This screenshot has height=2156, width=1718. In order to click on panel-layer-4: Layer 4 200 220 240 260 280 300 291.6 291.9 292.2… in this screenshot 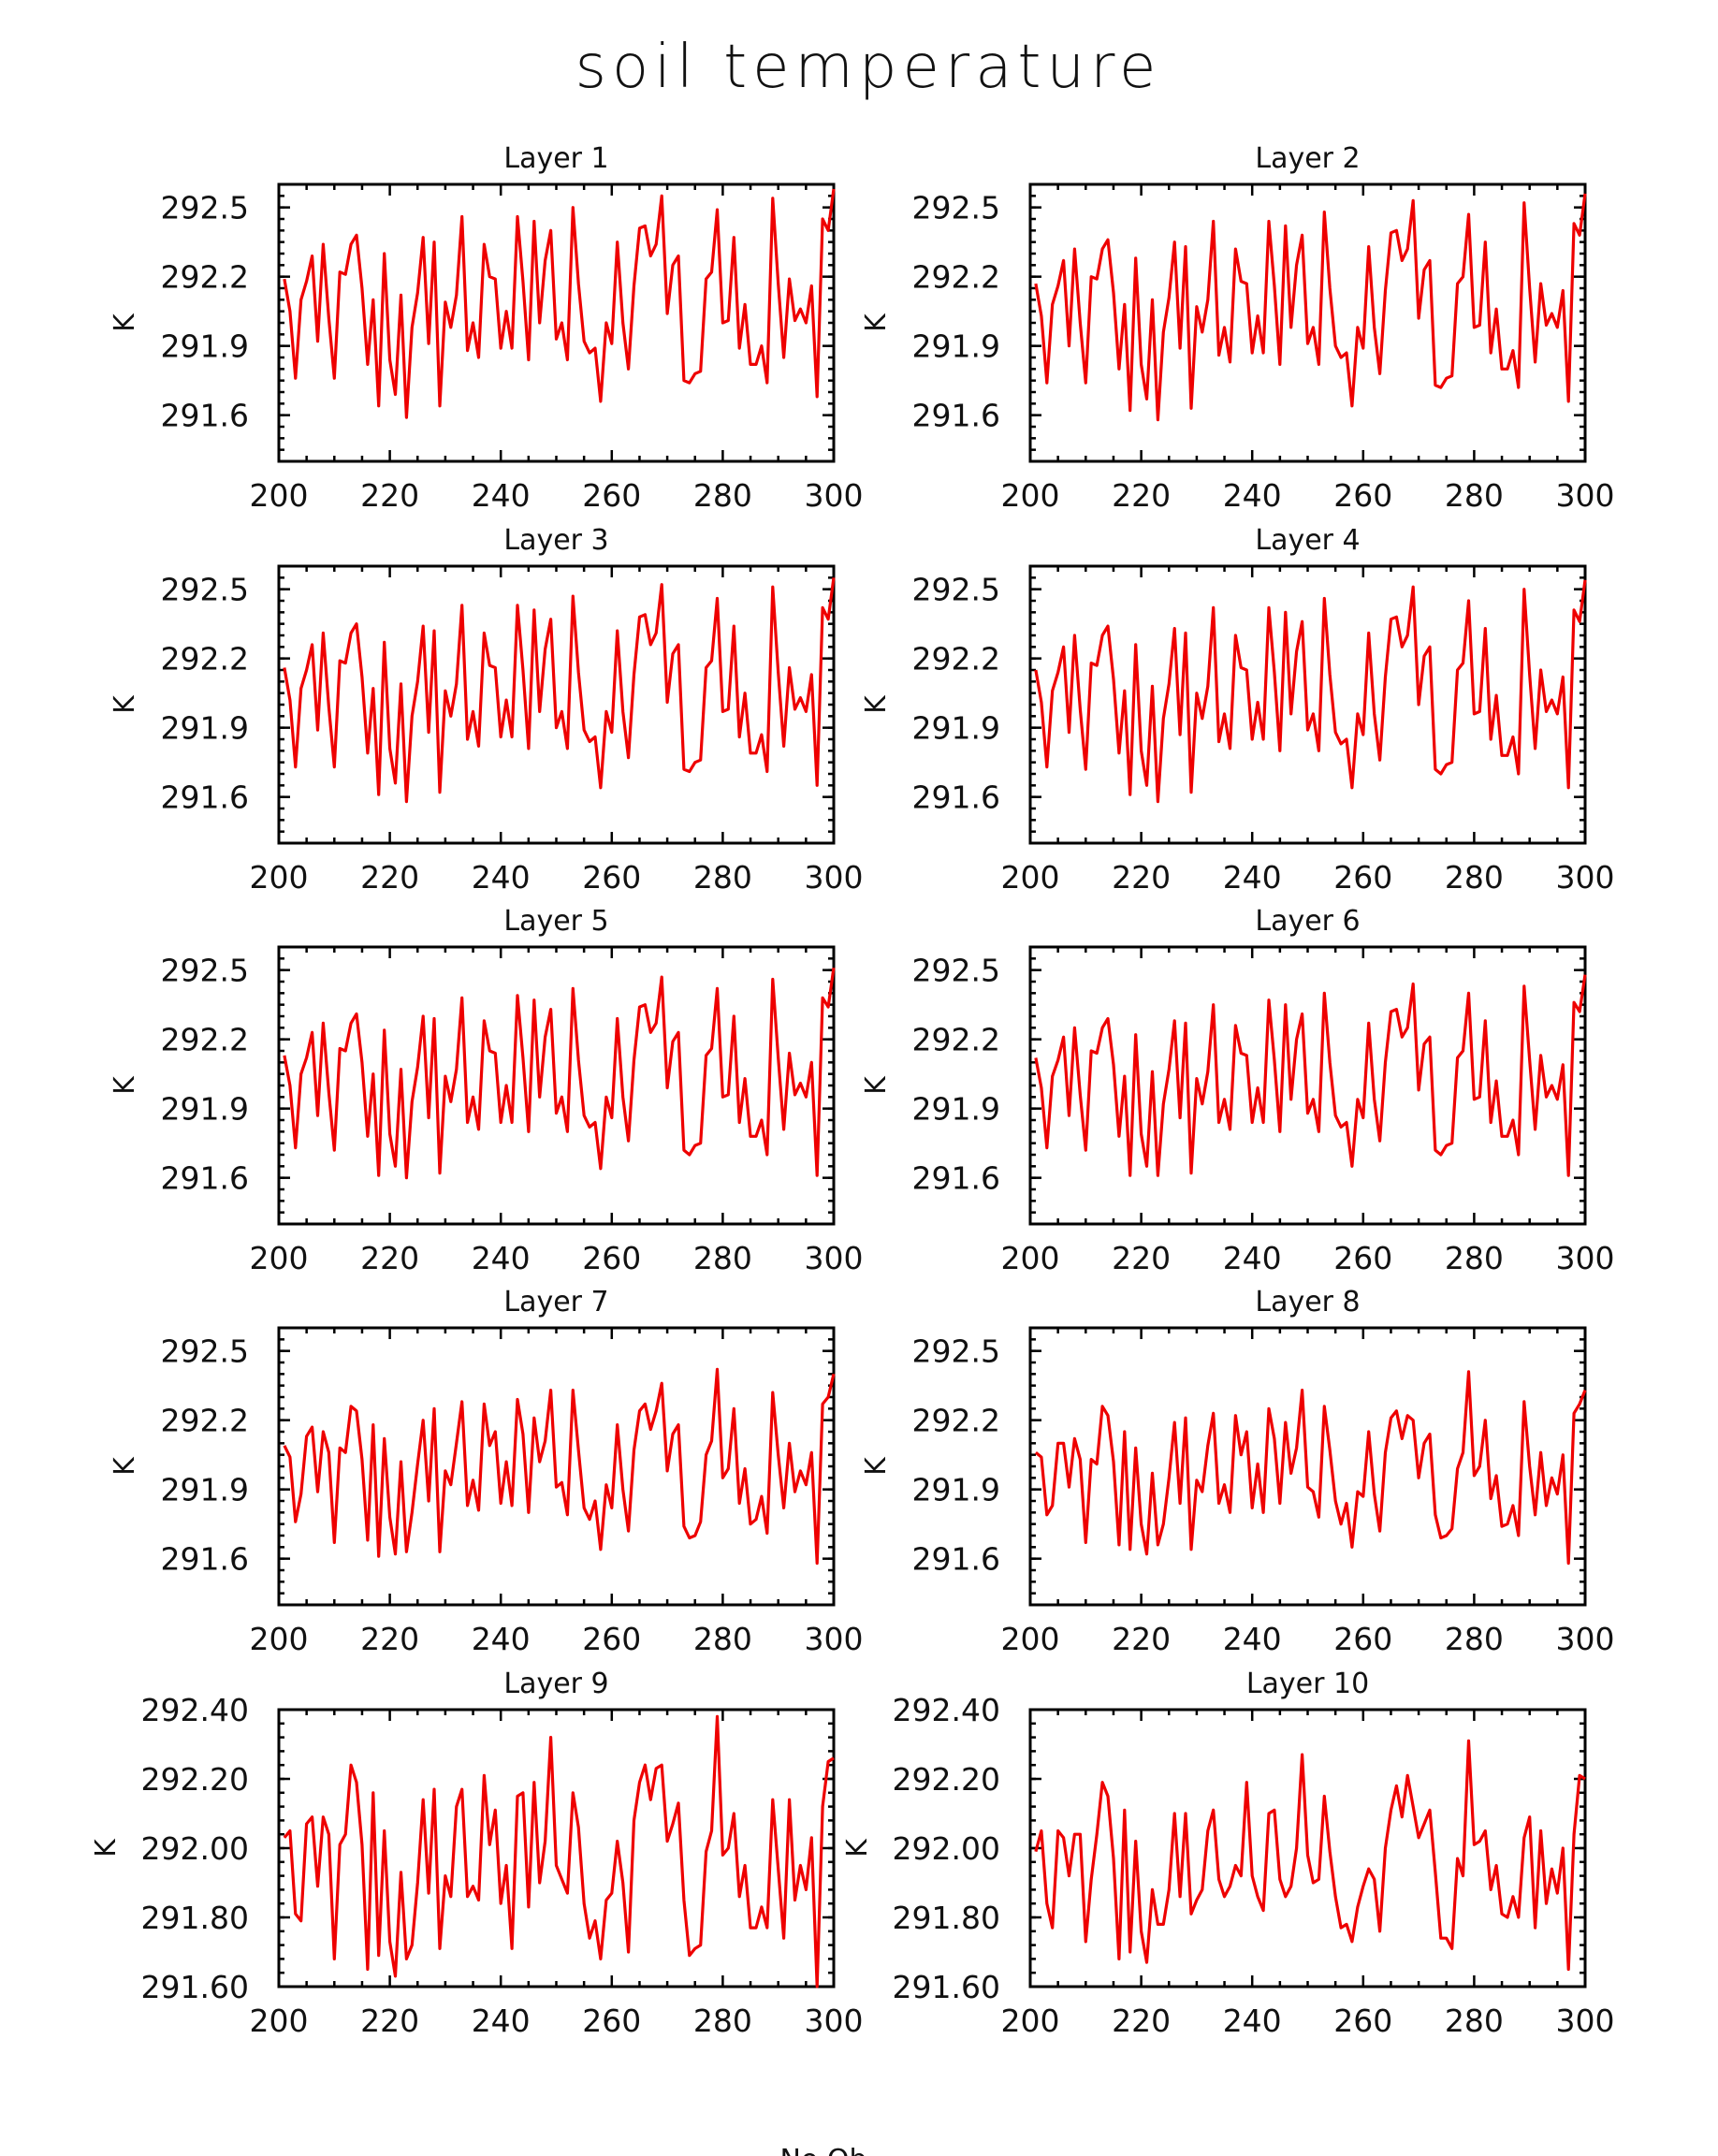, I will do `click(1237, 710)`.